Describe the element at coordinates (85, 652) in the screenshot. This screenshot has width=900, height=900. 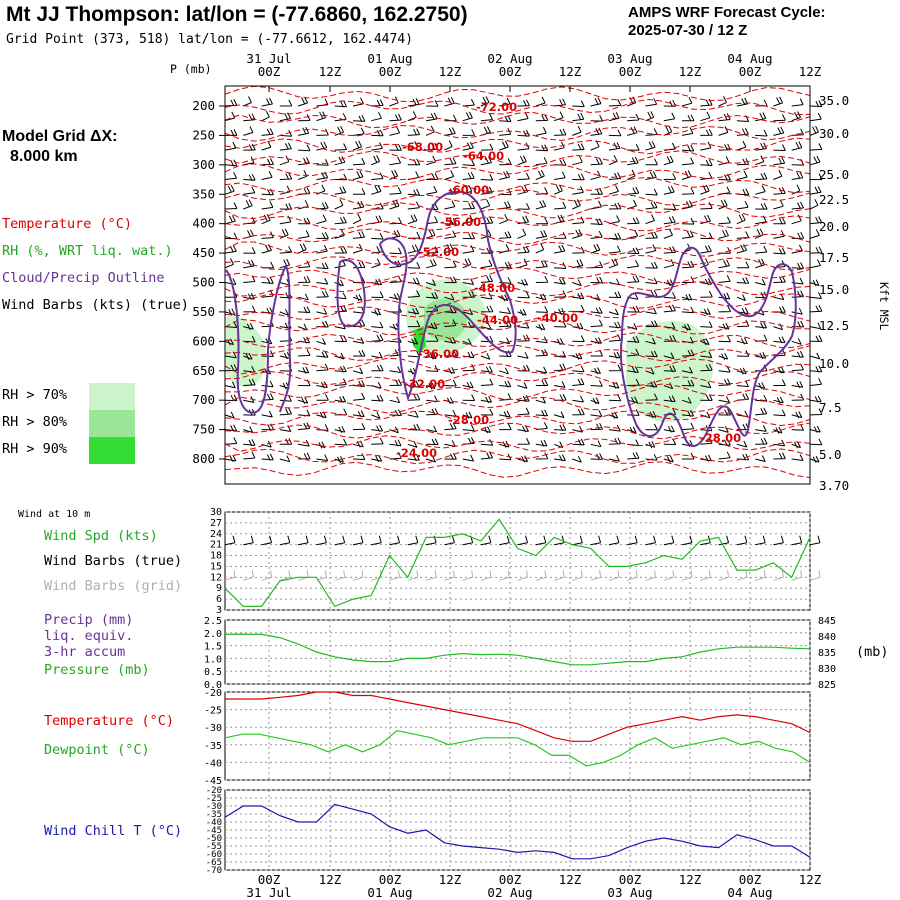
I see `precip-label-3: 3-hr accum` at that location.